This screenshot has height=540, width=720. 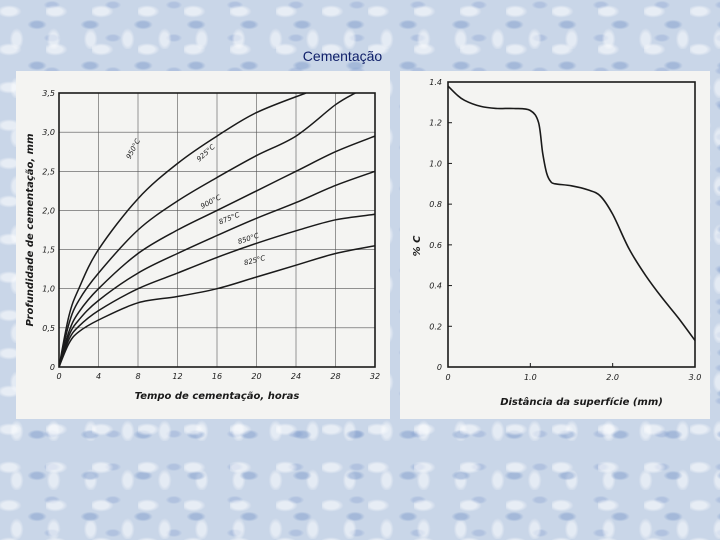 What do you see at coordinates (48, 210) in the screenshot?
I see `y-tick-label: 2,0` at bounding box center [48, 210].